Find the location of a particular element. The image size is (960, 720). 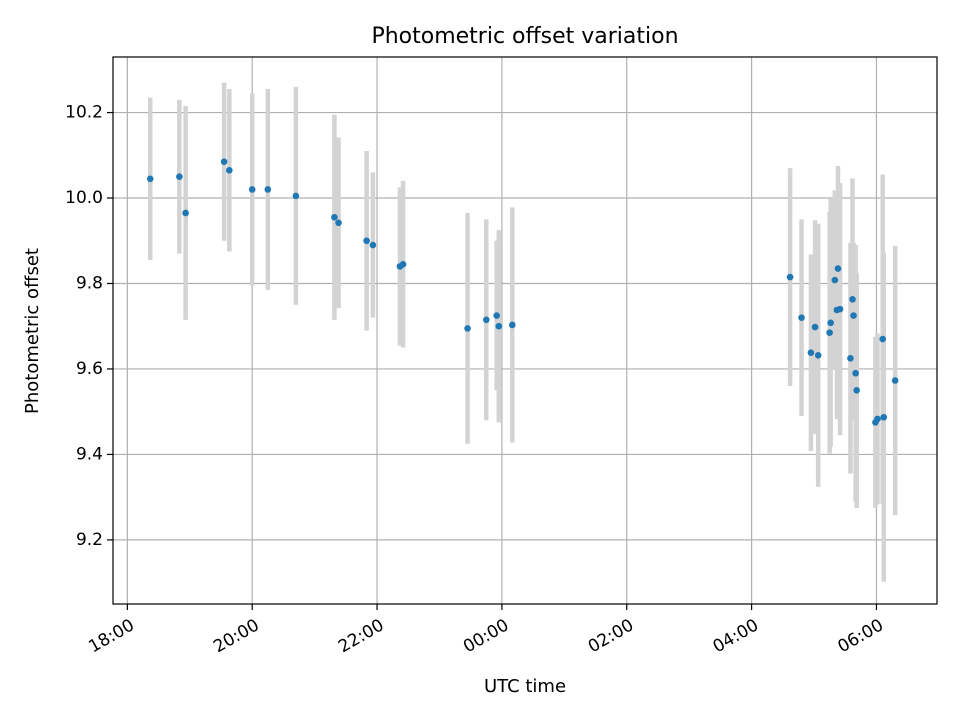

y-tick-label: 9.4 is located at coordinates (89, 454).